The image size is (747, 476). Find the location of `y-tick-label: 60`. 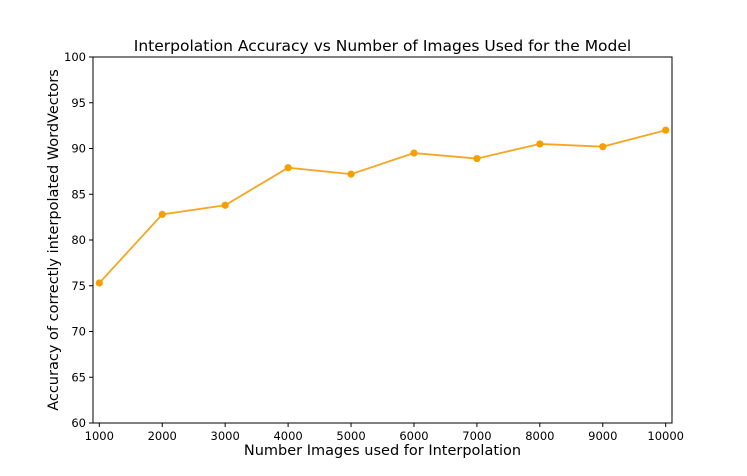

y-tick-label: 60 is located at coordinates (78, 423).